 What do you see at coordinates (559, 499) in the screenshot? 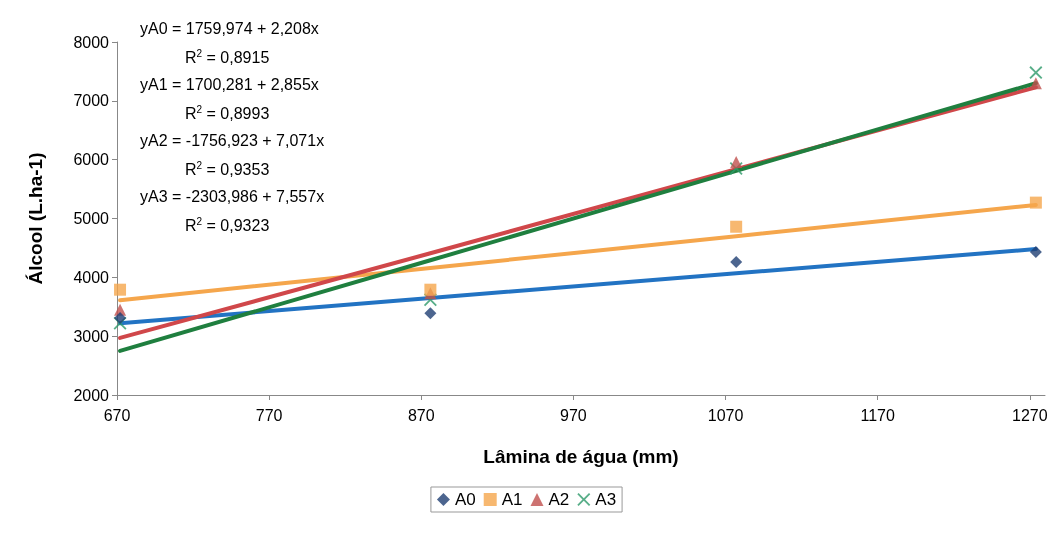
I see `legend-label: A2` at bounding box center [559, 499].